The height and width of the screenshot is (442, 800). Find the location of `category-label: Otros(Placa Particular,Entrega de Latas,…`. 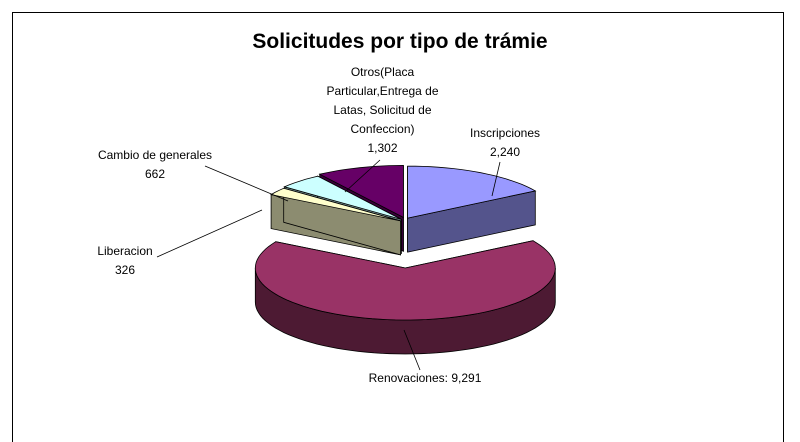

category-label: Otros(Placa Particular,Entrega de Latas,… is located at coordinates (382, 100).